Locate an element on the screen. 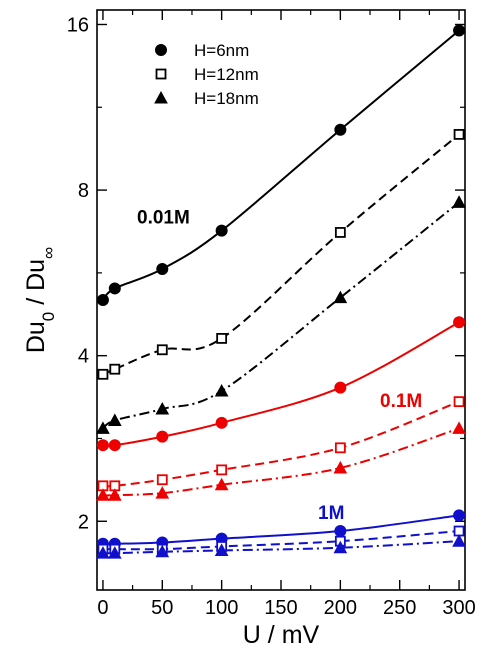 The width and height of the screenshot is (487, 650). x-tick-label: 0 is located at coordinates (102, 608).